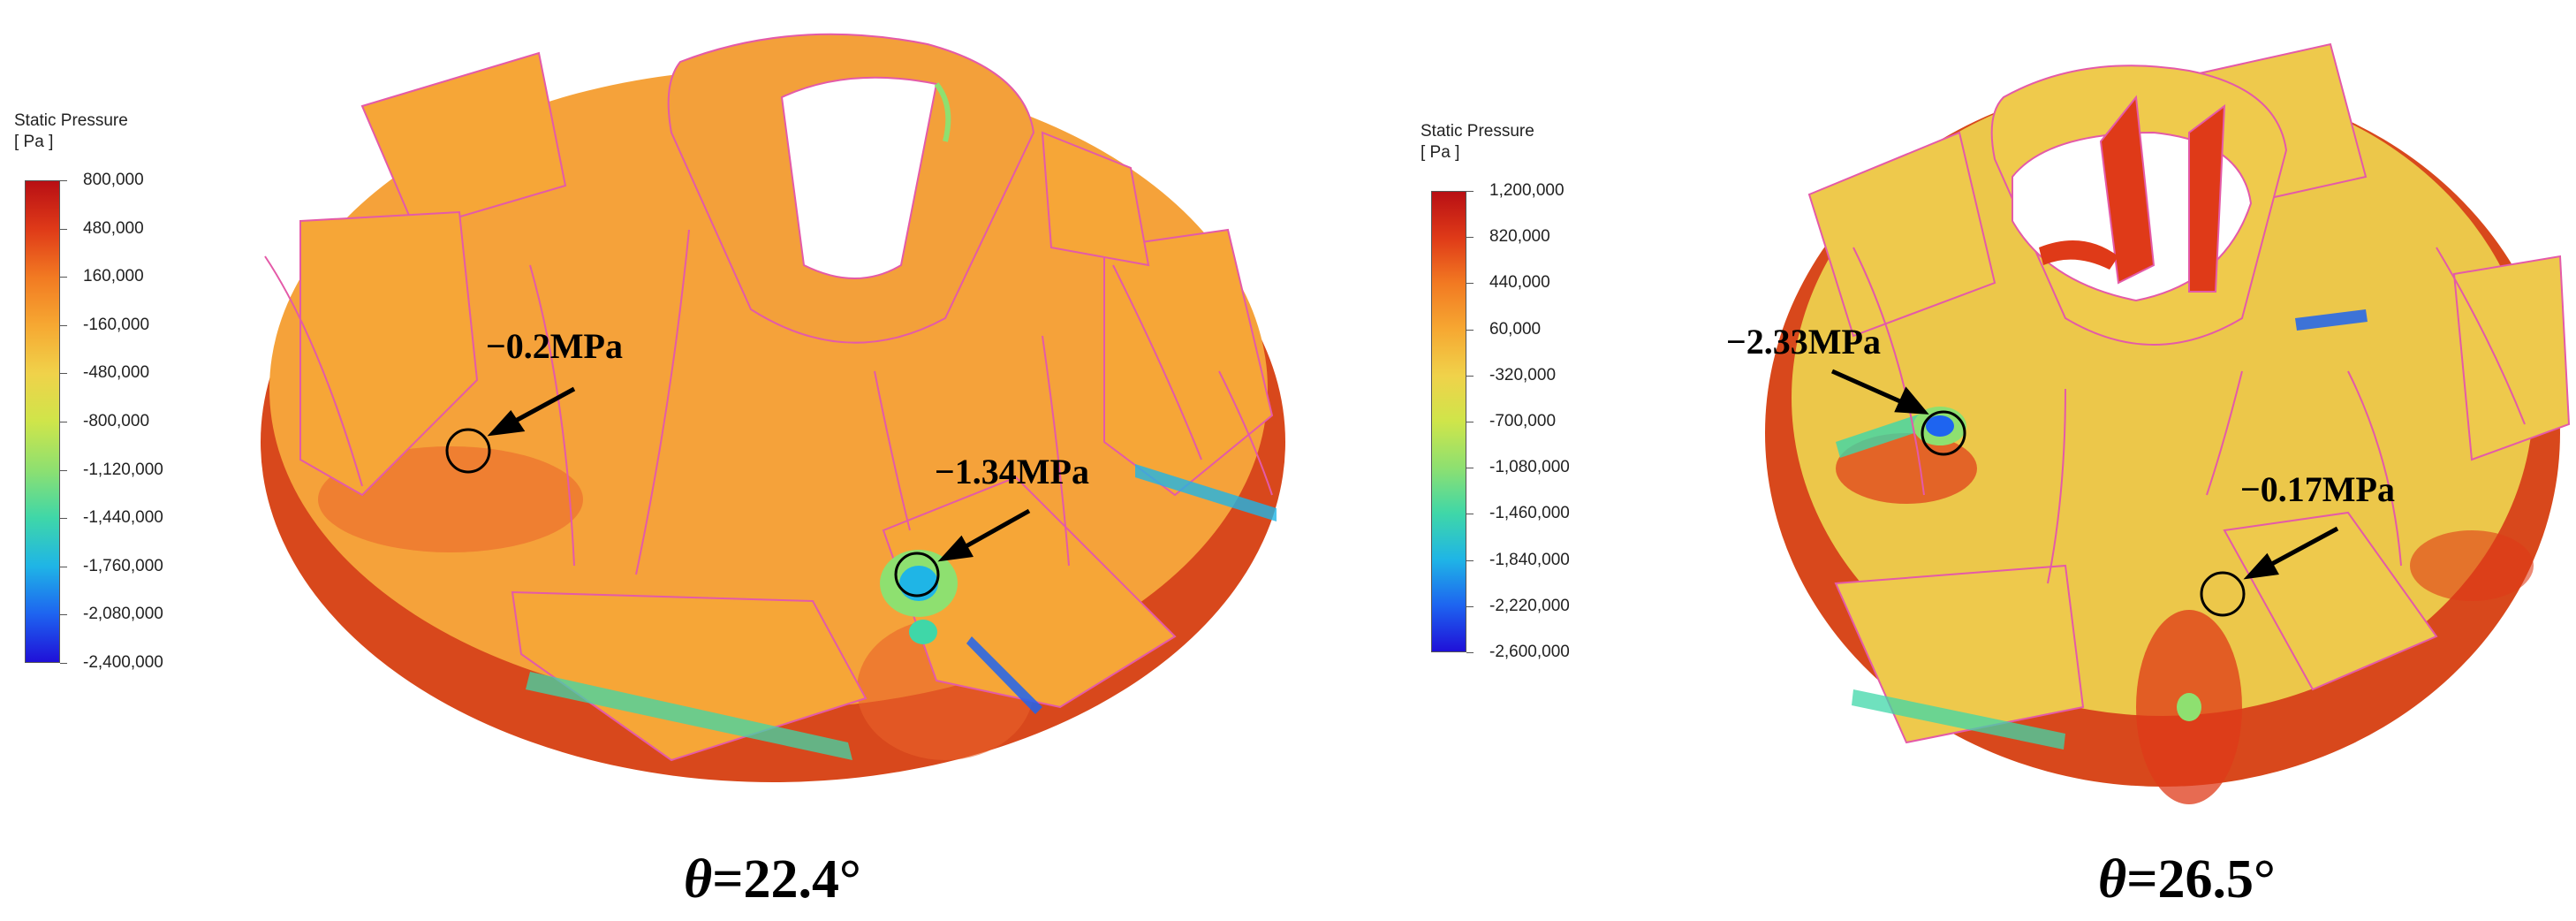  Describe the element at coordinates (786, 879) in the screenshot. I see `angle-value: =22.4°` at that location.